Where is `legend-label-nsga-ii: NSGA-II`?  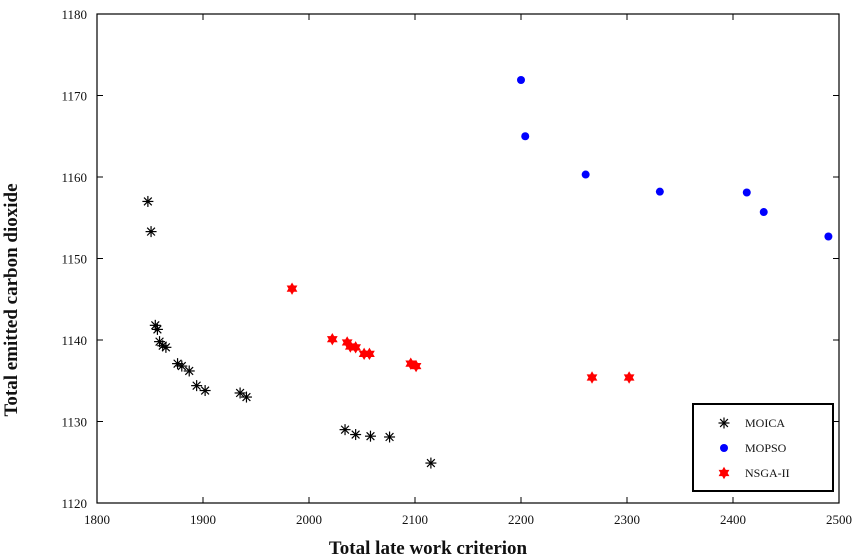
legend-label-nsga-ii: NSGA-II is located at coordinates (767, 473).